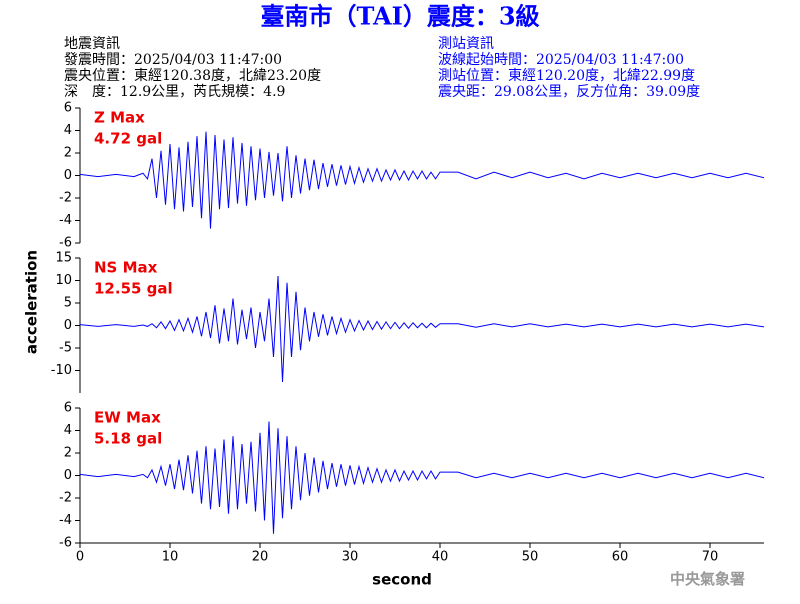 The width and height of the screenshot is (800, 604). What do you see at coordinates (173, 60) in the screenshot?
I see `header-left: 發震時間：2025/04/03 11:47:00` at bounding box center [173, 60].